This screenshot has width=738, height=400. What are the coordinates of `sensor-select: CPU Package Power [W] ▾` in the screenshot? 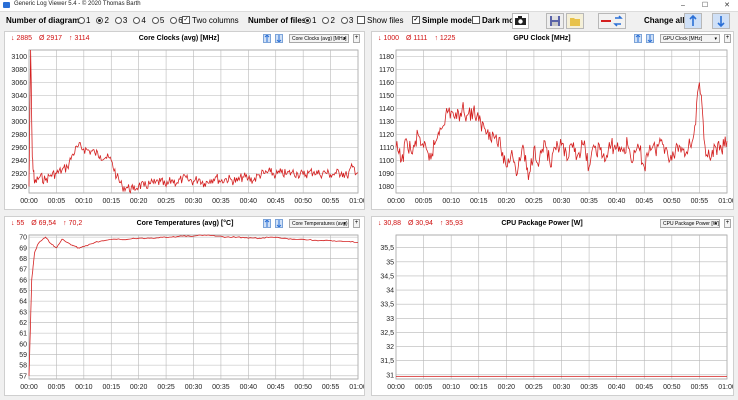 It's located at (690, 223).